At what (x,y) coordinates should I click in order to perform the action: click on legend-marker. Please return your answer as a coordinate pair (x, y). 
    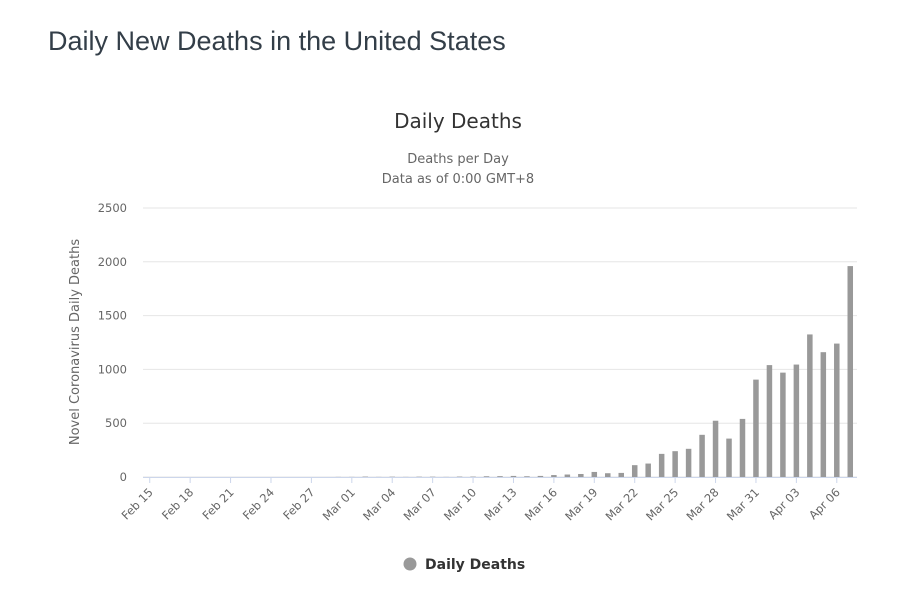
    Looking at the image, I should click on (410, 564).